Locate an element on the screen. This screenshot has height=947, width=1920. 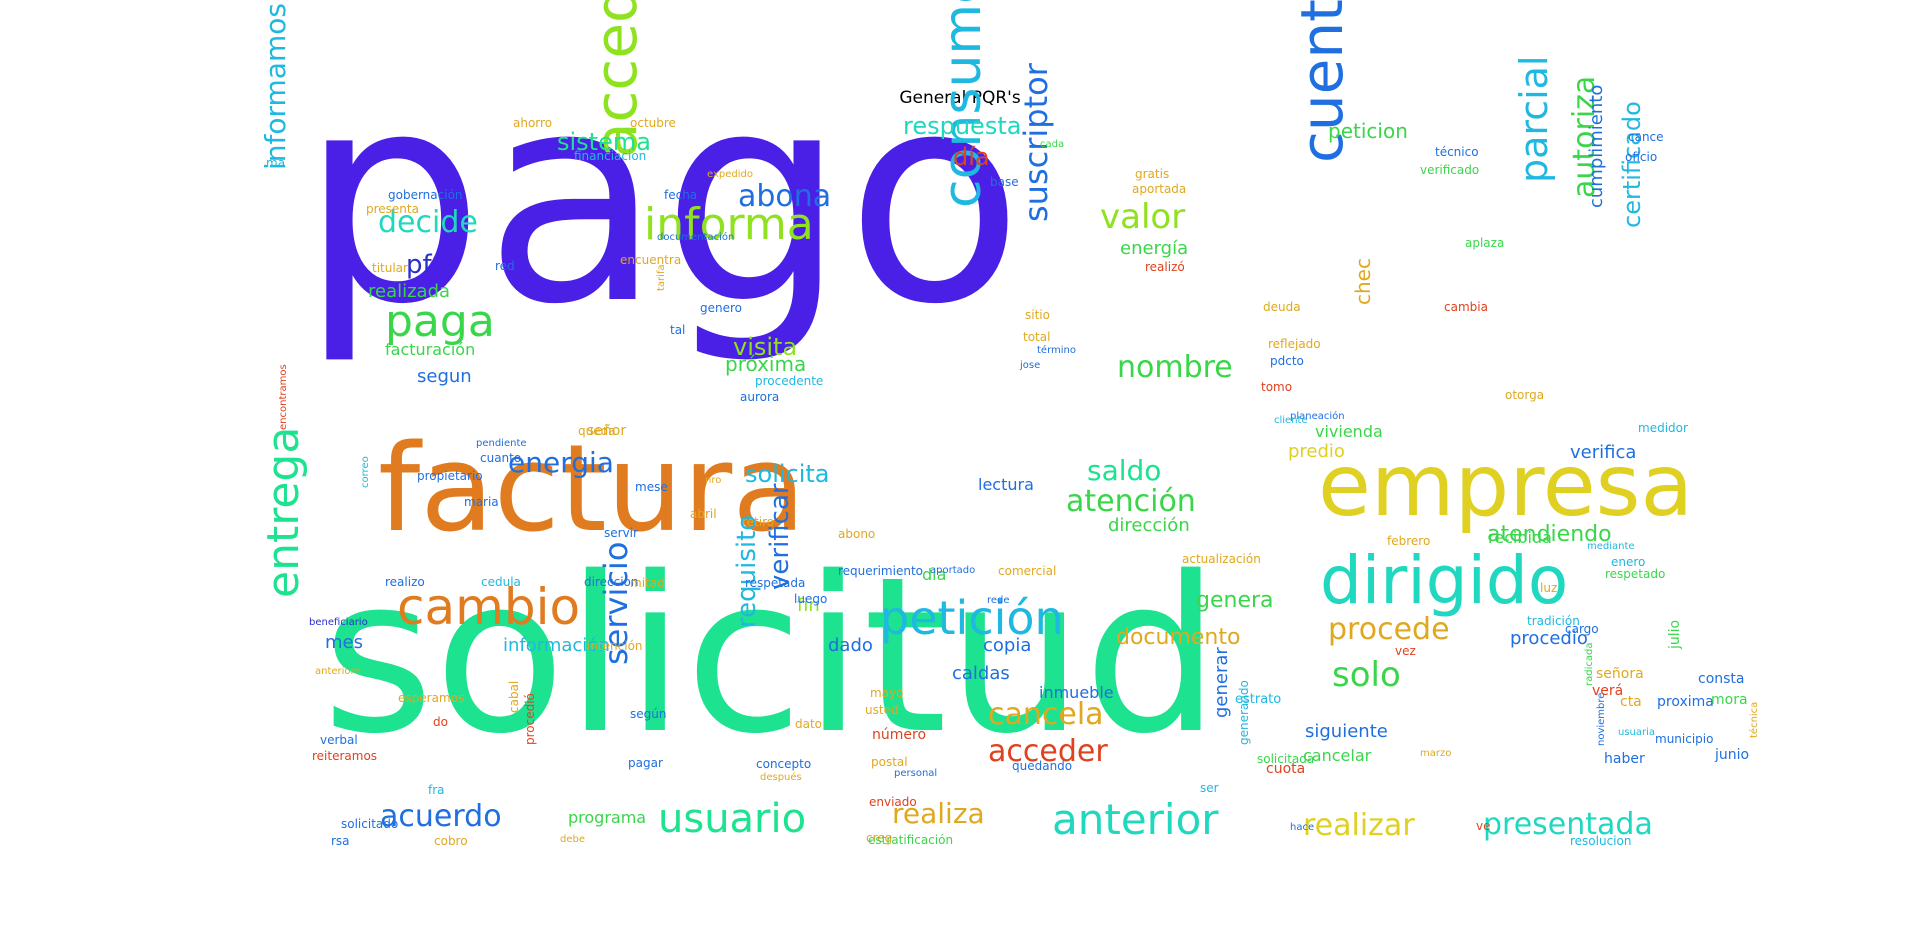
word-realizo: realizó is located at coordinates (1165, 267).